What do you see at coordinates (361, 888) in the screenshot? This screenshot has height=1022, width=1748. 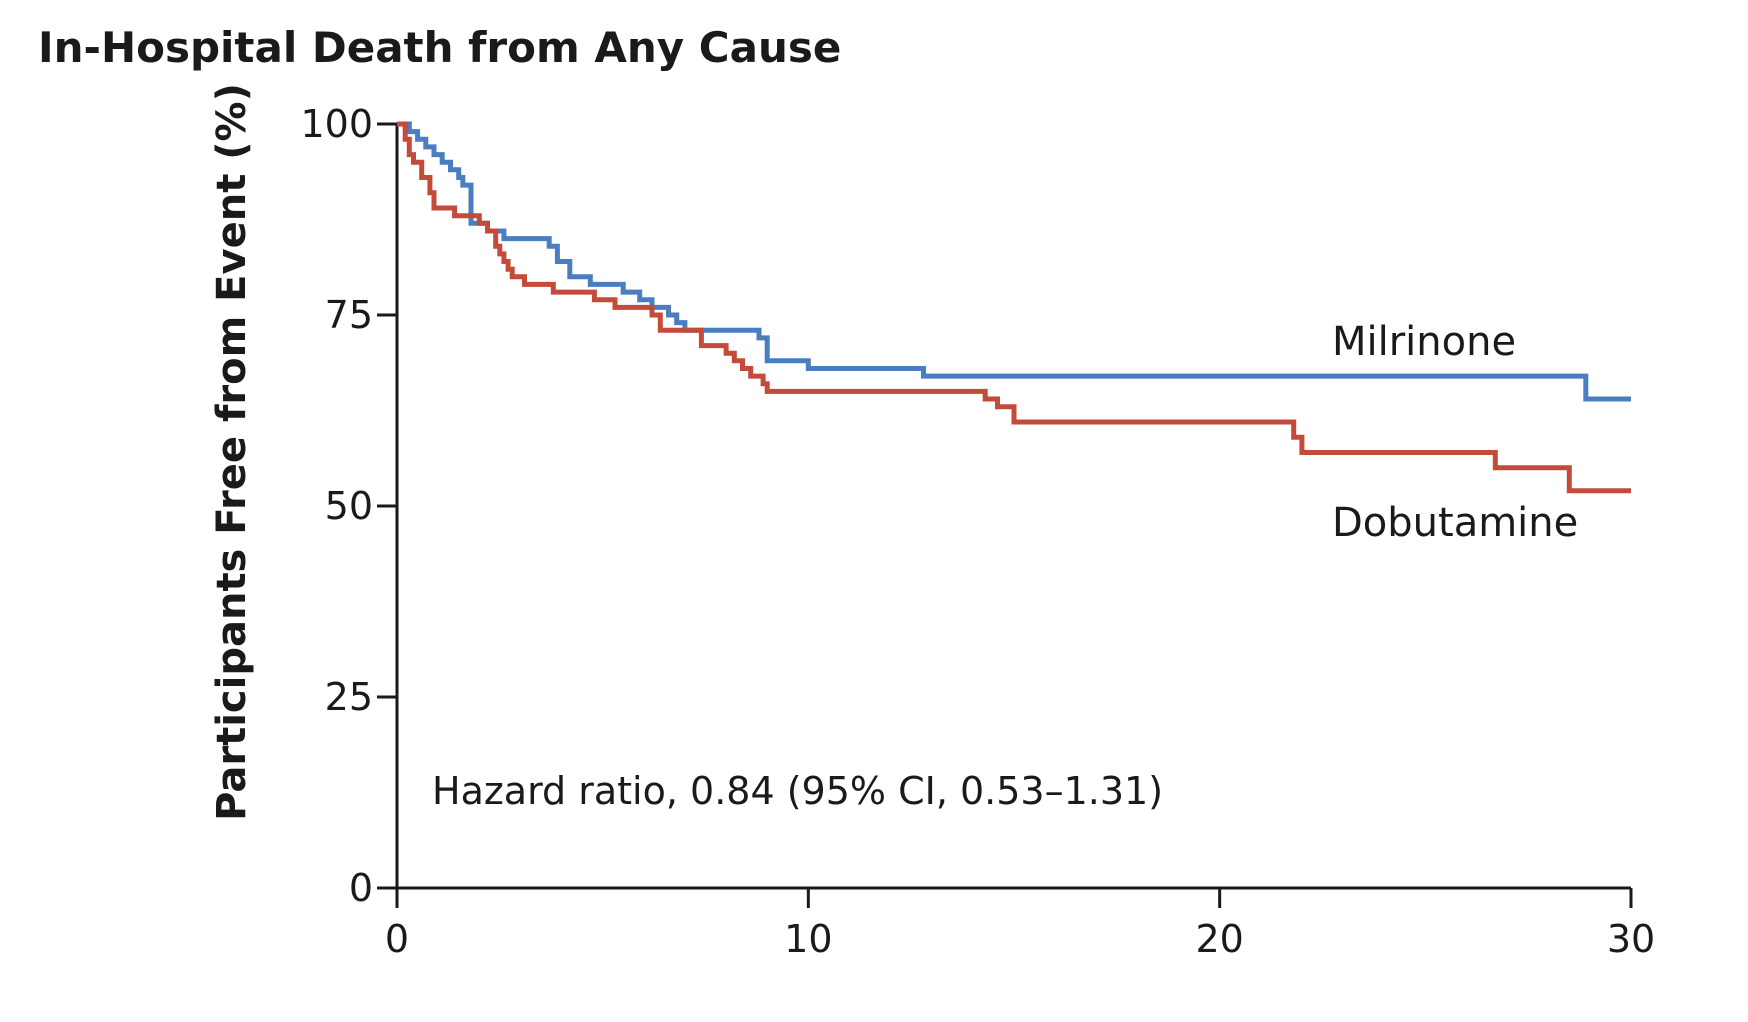 I see `y-tick-label: 0` at bounding box center [361, 888].